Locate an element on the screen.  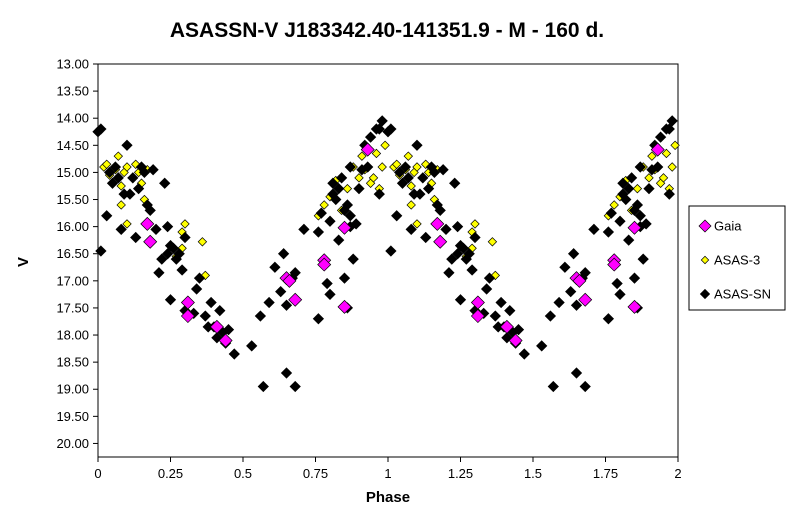
y-tick-label: 19.00 is located at coordinates (72, 389).